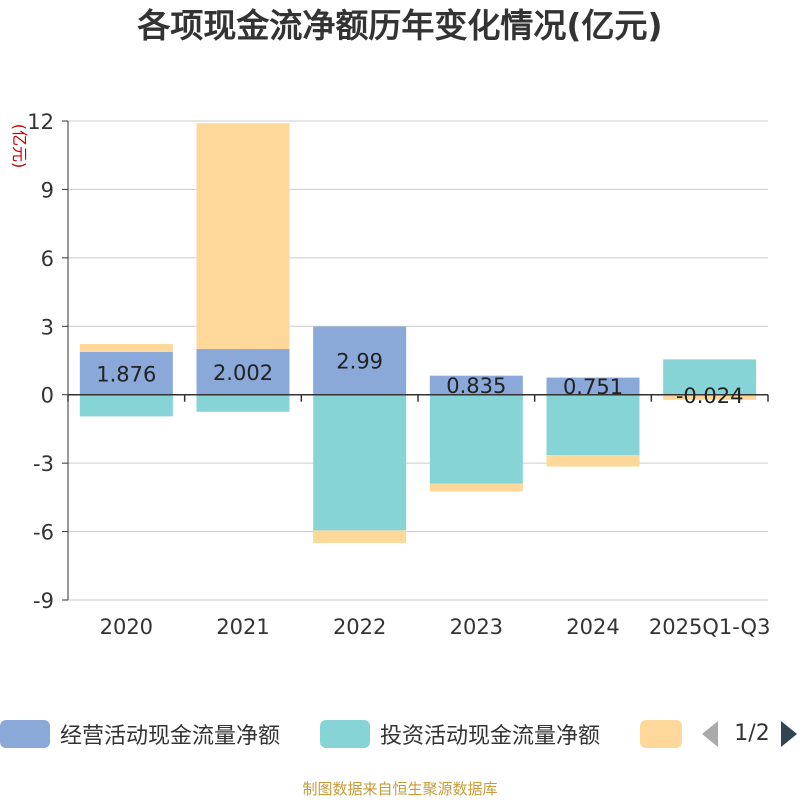  What do you see at coordinates (752, 733) in the screenshot?
I see `legend-page-indicator: 1/2` at bounding box center [752, 733].